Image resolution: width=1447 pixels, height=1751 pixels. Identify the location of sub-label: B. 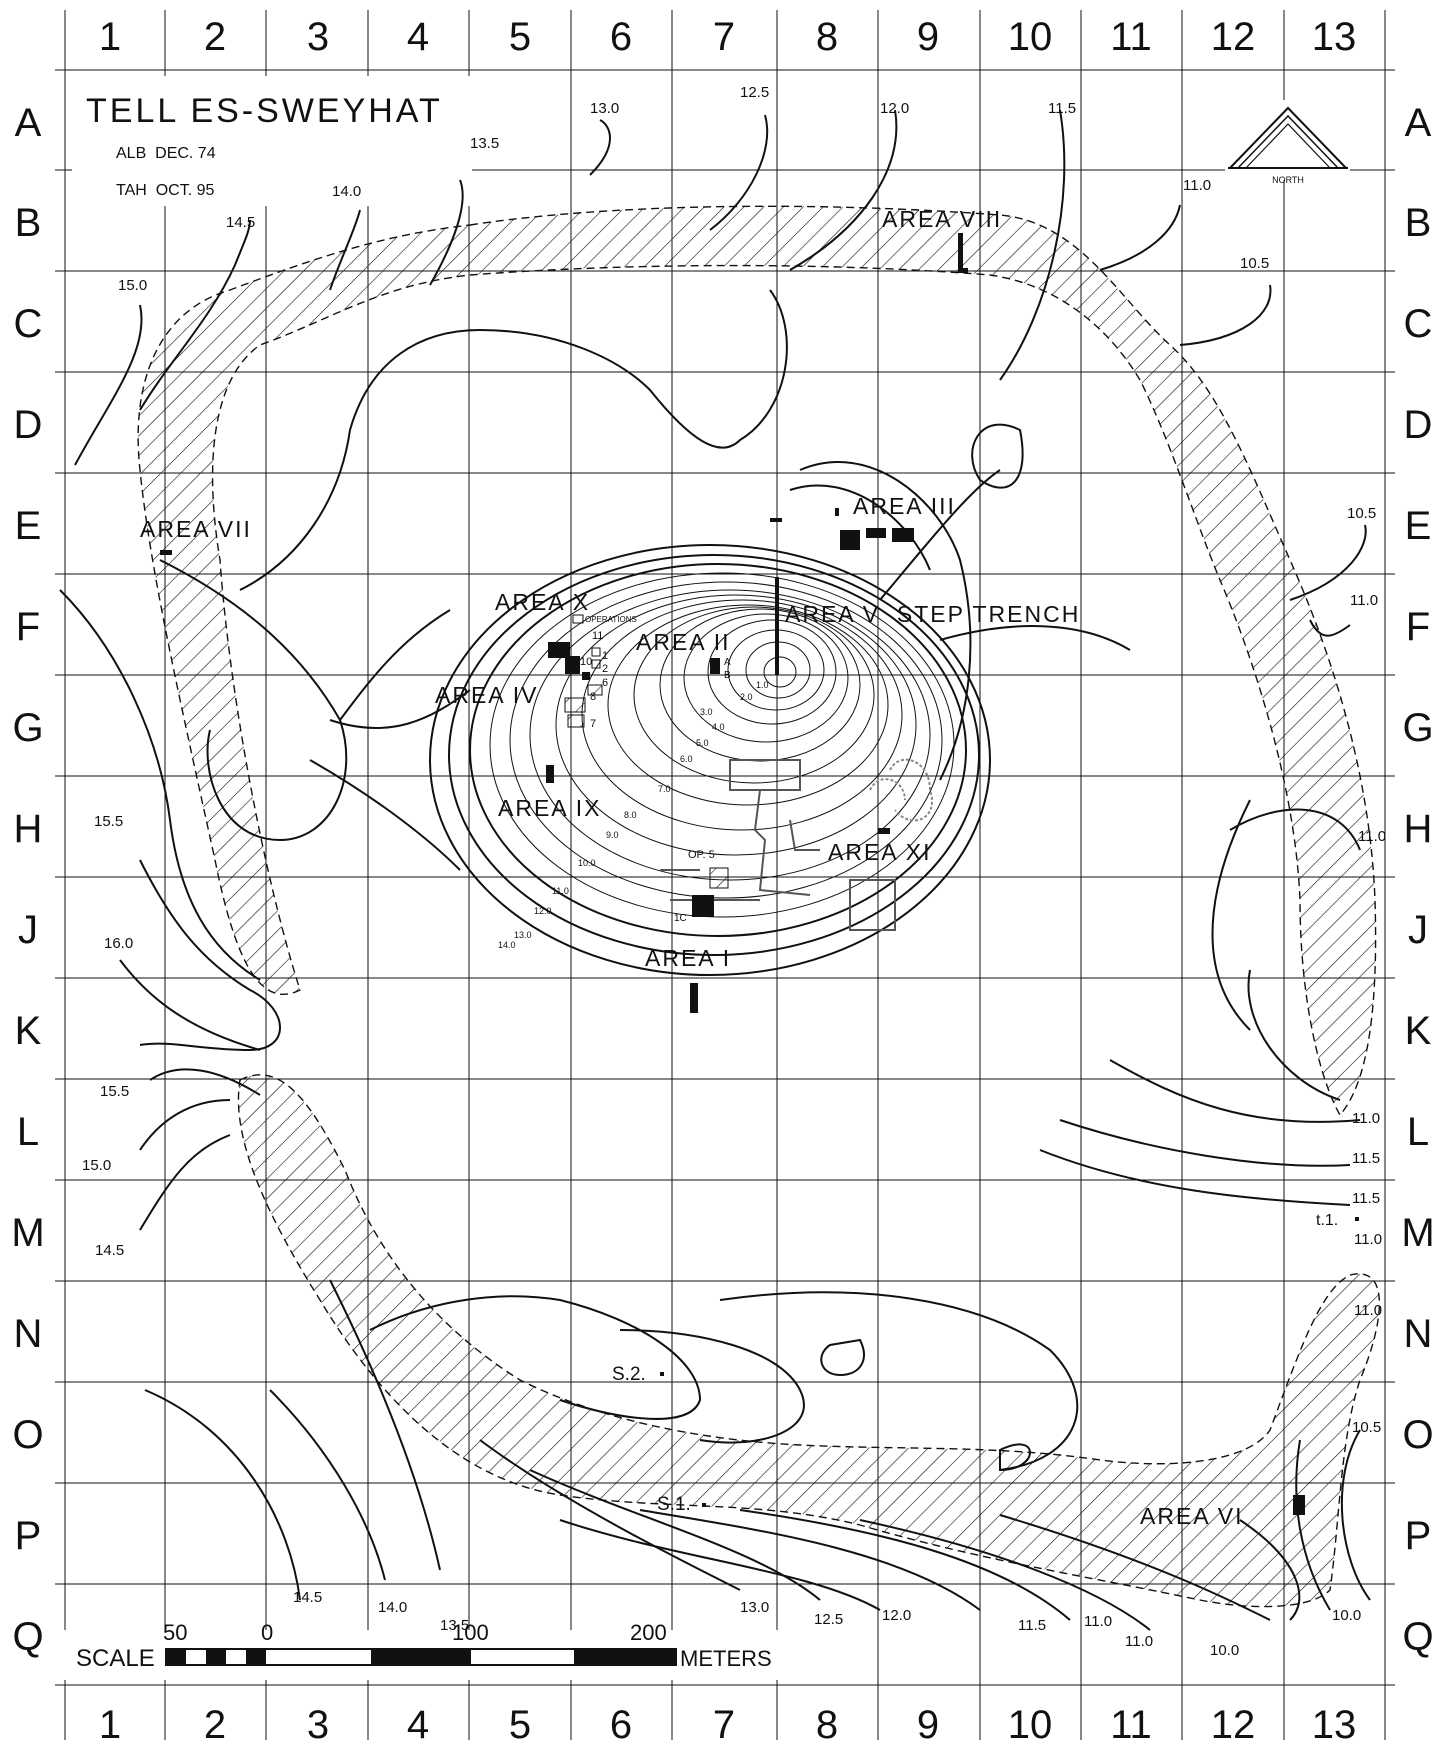
(727, 675).